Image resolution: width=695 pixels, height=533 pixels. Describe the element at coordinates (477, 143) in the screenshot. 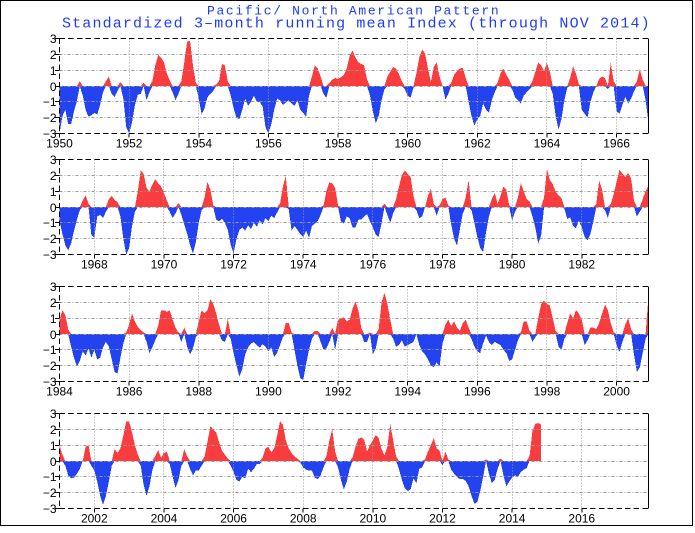

I see `svg-text: 1962` at that location.